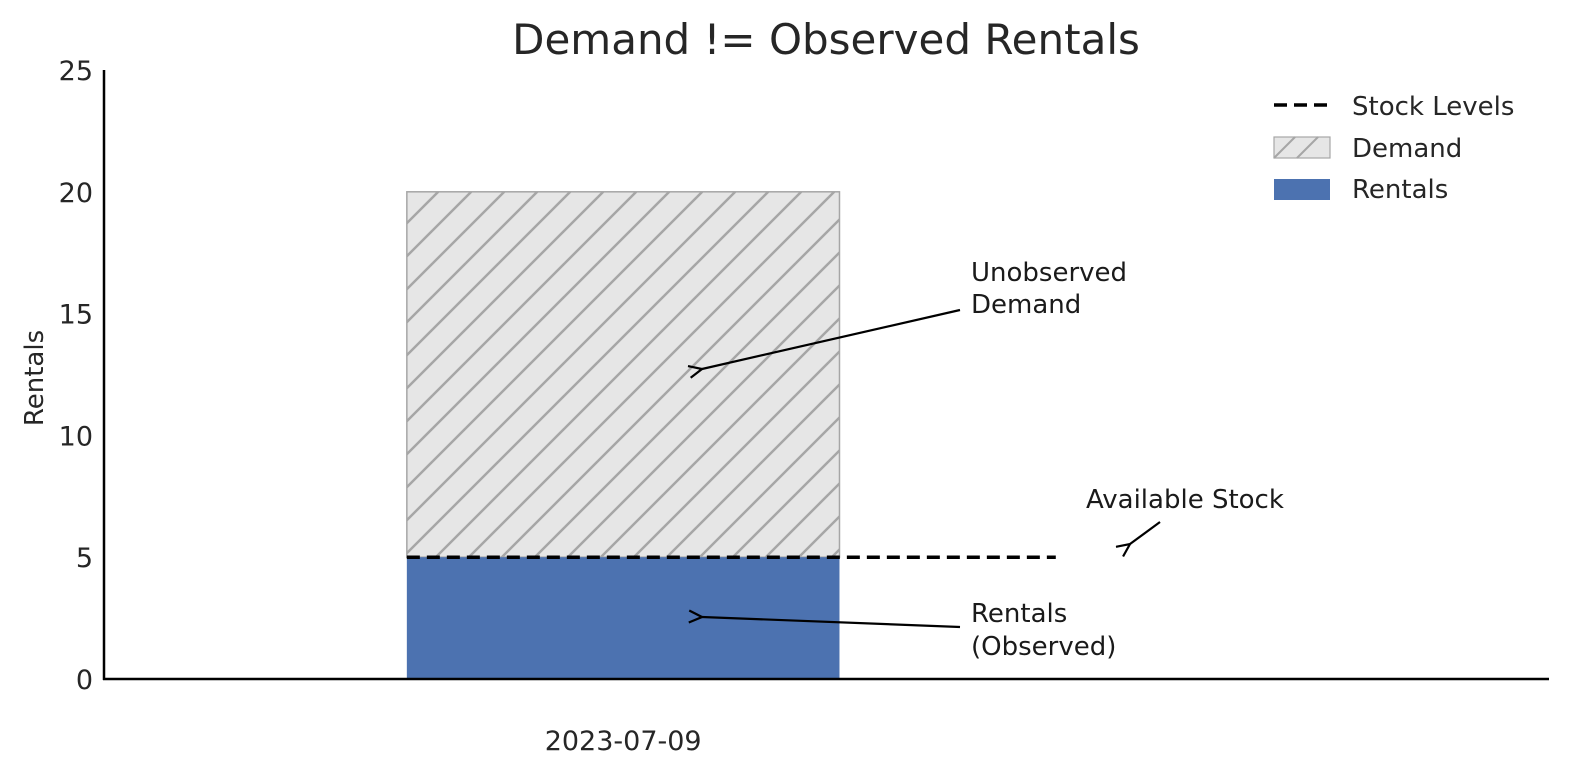 The width and height of the screenshot is (1580, 781). I want to click on legend-item-demand: Demand, so click(1367, 149).